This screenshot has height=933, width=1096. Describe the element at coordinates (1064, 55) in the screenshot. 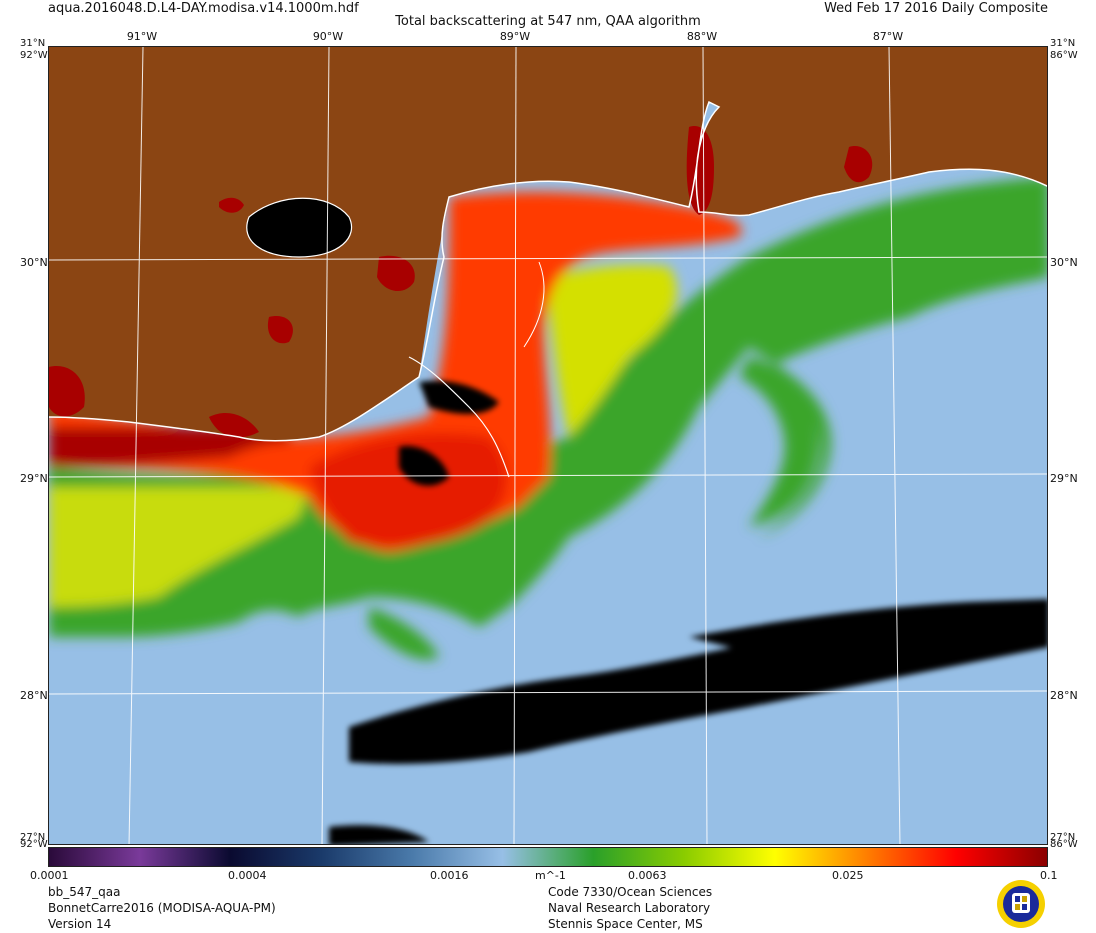

I see `corner-top-right-lon: 86°W` at that location.